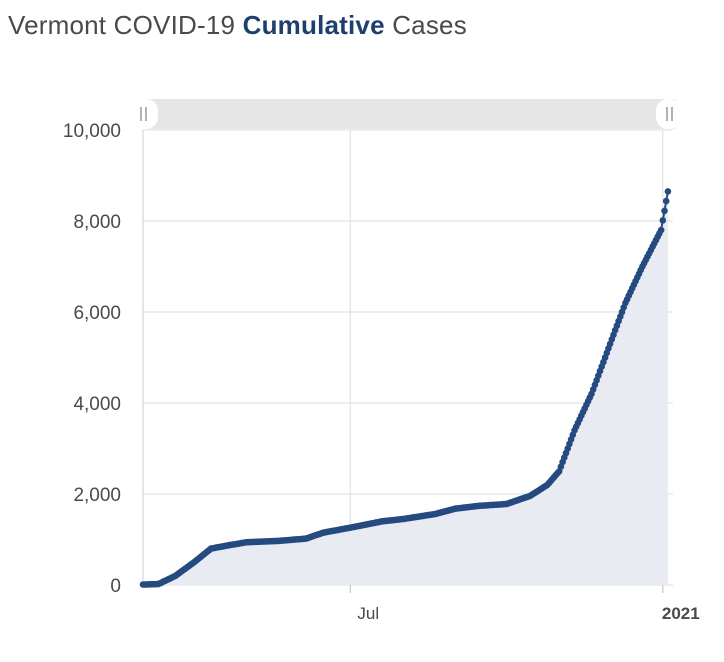 This screenshot has height=662, width=724. I want to click on navigator-handle-left, so click(145, 114).